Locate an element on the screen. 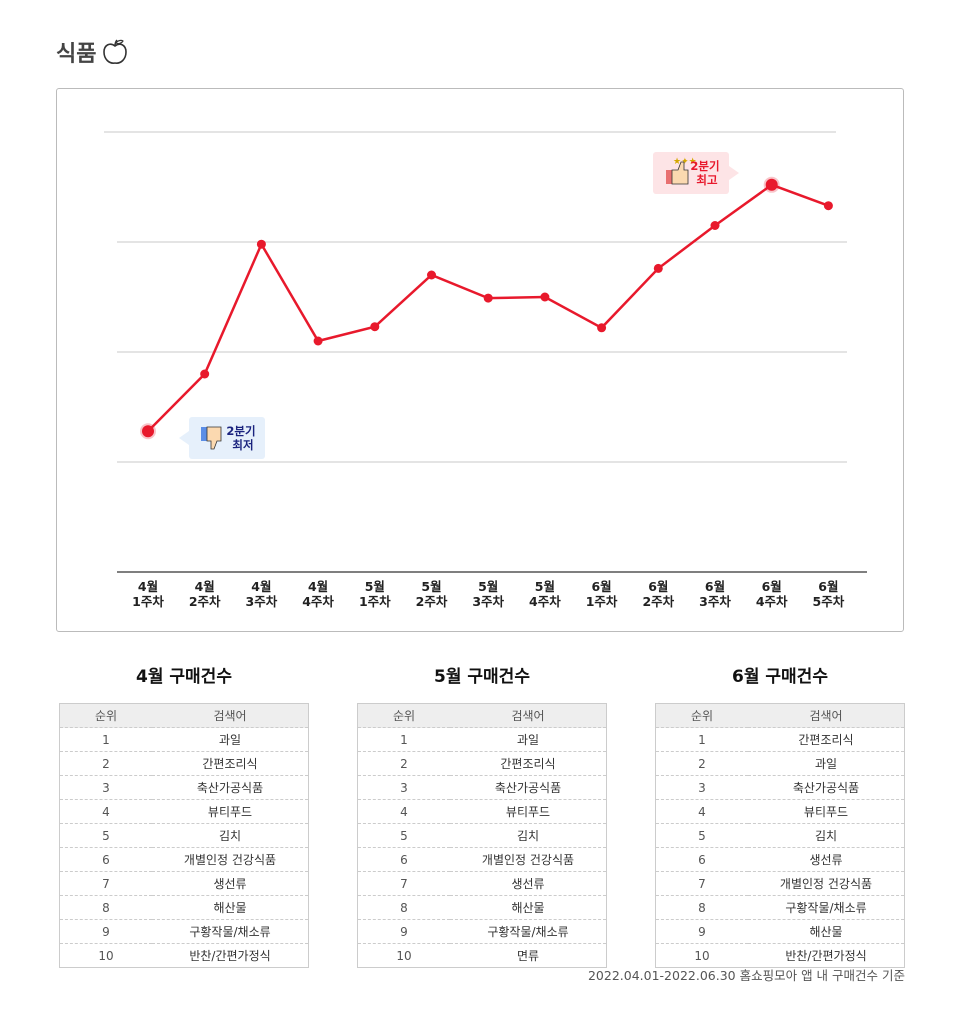  thumbs-down-icon is located at coordinates (204, 434).